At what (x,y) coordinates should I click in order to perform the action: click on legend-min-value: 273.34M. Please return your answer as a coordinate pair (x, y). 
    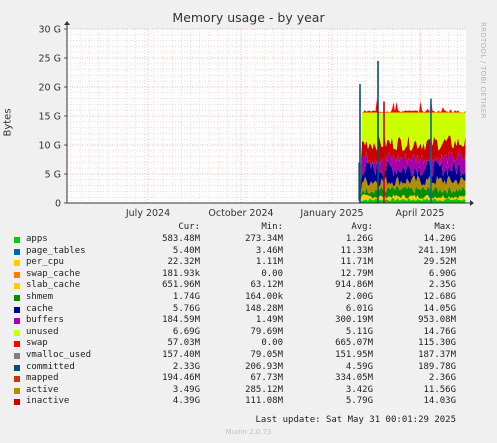
    Looking at the image, I should click on (264, 239).